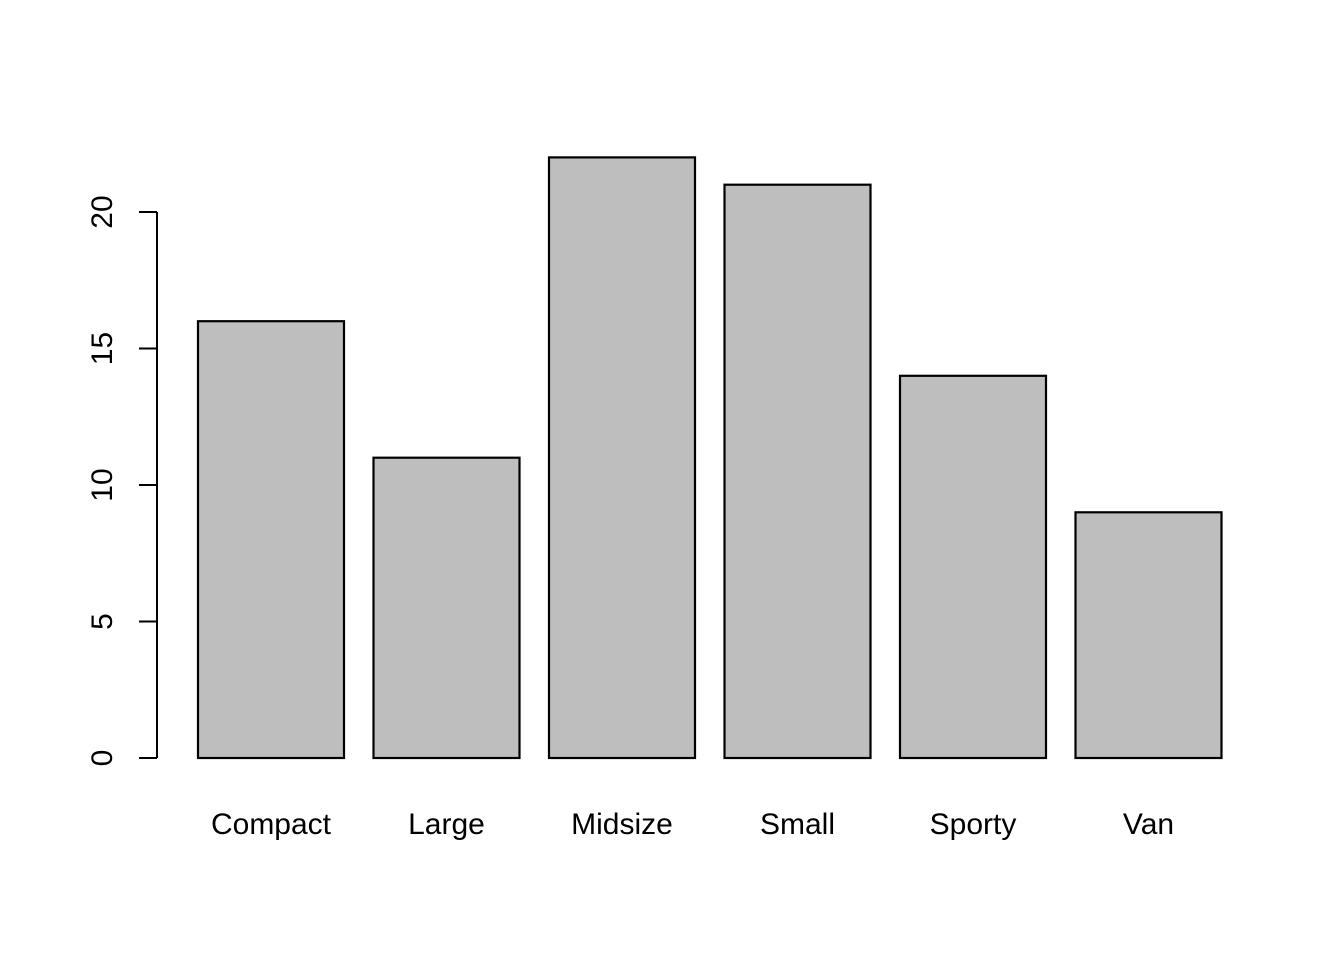  I want to click on bar-sporty, so click(973, 567).